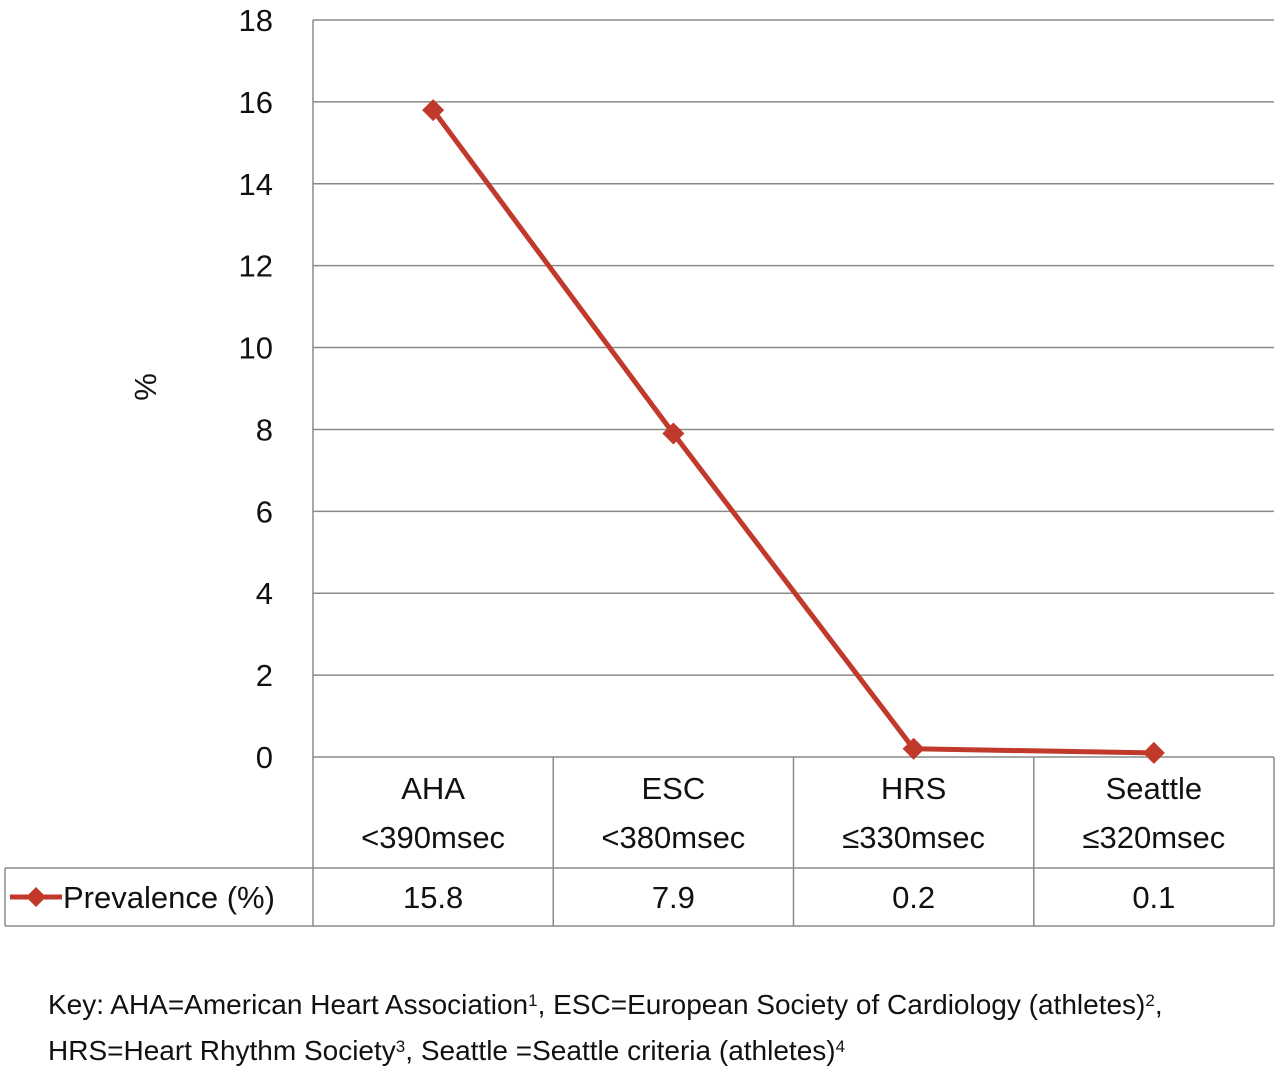 The height and width of the screenshot is (1074, 1280). Describe the element at coordinates (400, 1046) in the screenshot. I see `key-ref-3: 3` at that location.